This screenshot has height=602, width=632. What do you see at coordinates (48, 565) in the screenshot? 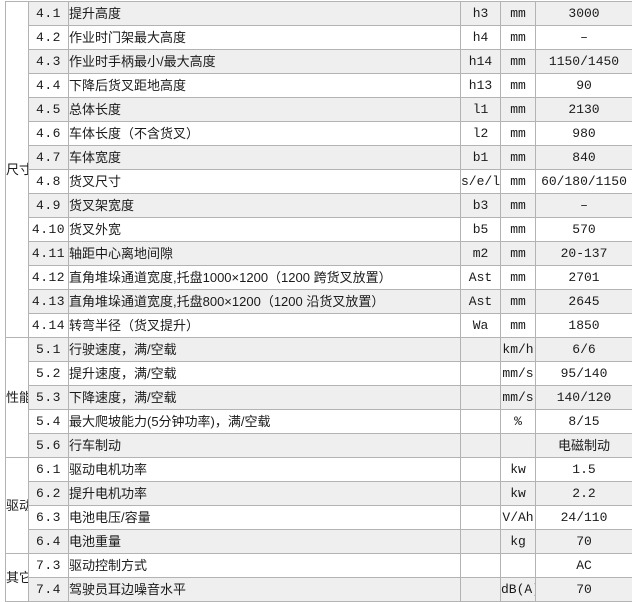
I see `row-index: 7.3` at bounding box center [48, 565].